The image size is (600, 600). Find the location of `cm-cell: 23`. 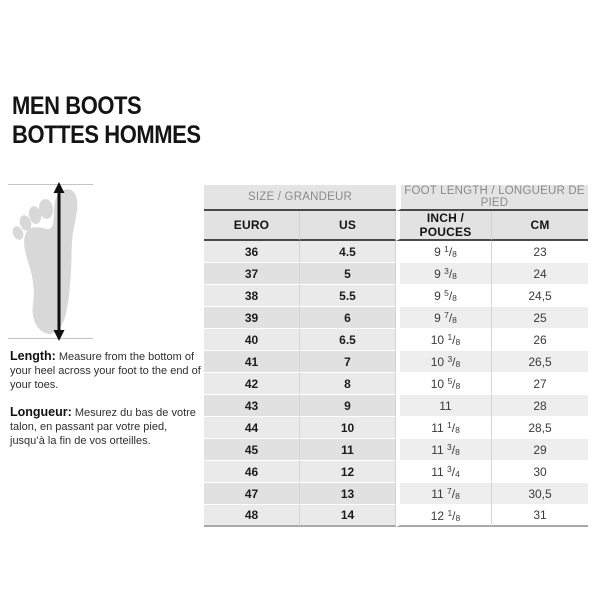

cm-cell: 23 is located at coordinates (540, 252).